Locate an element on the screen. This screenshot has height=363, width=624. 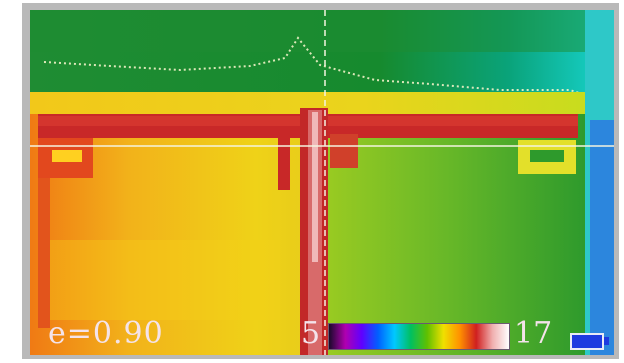
emissivity-label: e=0.90 is located at coordinates (106, 333).